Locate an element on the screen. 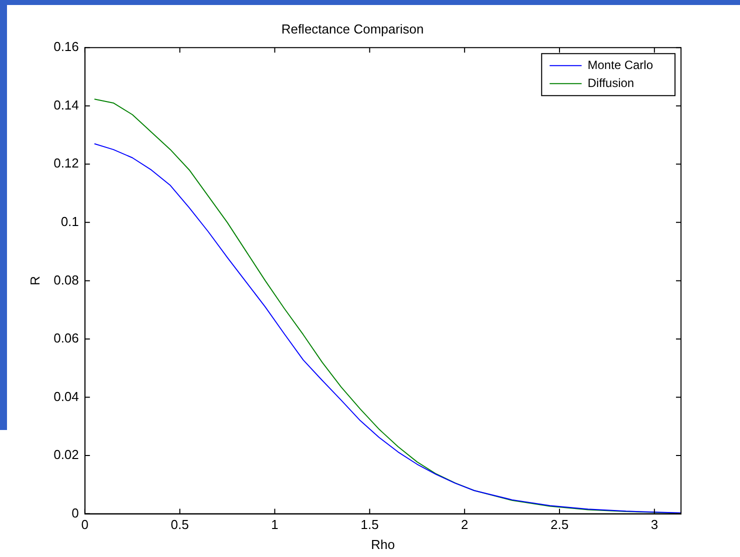  y-tick-label: 0.02 is located at coordinates (66, 454).